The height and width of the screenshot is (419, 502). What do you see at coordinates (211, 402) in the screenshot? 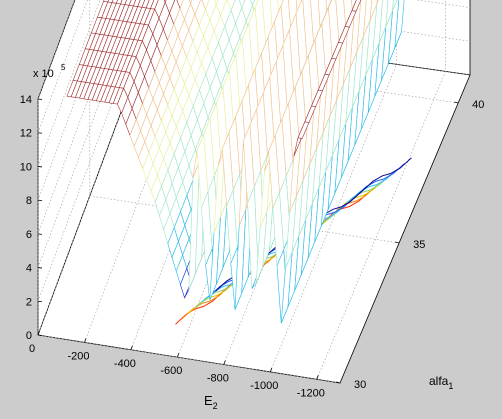
I see `x-axis-label: E2` at bounding box center [211, 402].